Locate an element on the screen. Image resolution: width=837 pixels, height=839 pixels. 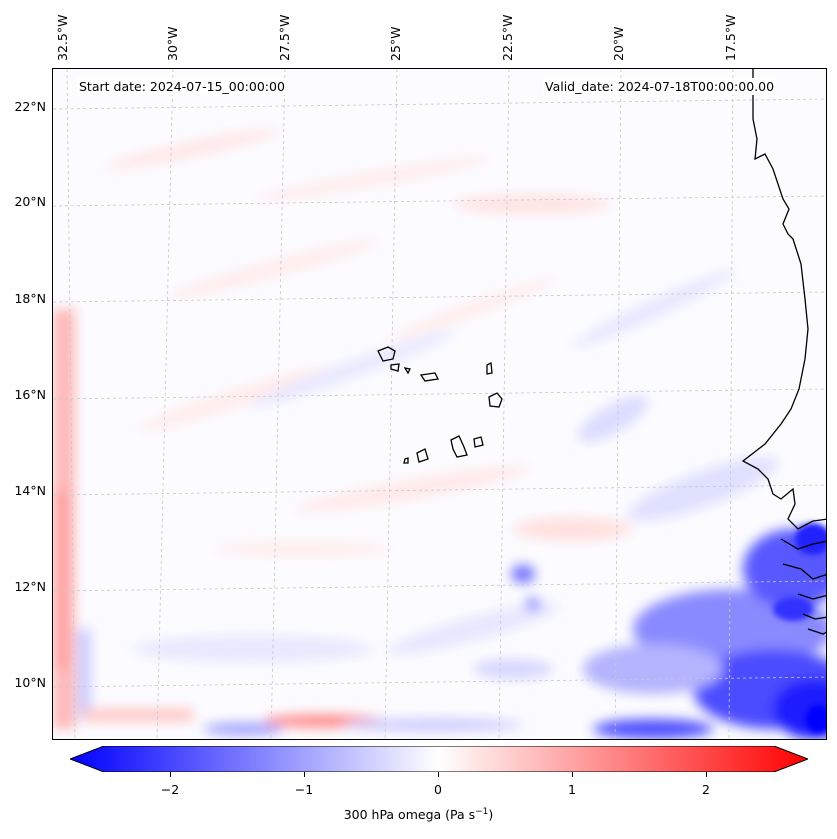
lon-label-20w: 20°W is located at coordinates (618, 43).